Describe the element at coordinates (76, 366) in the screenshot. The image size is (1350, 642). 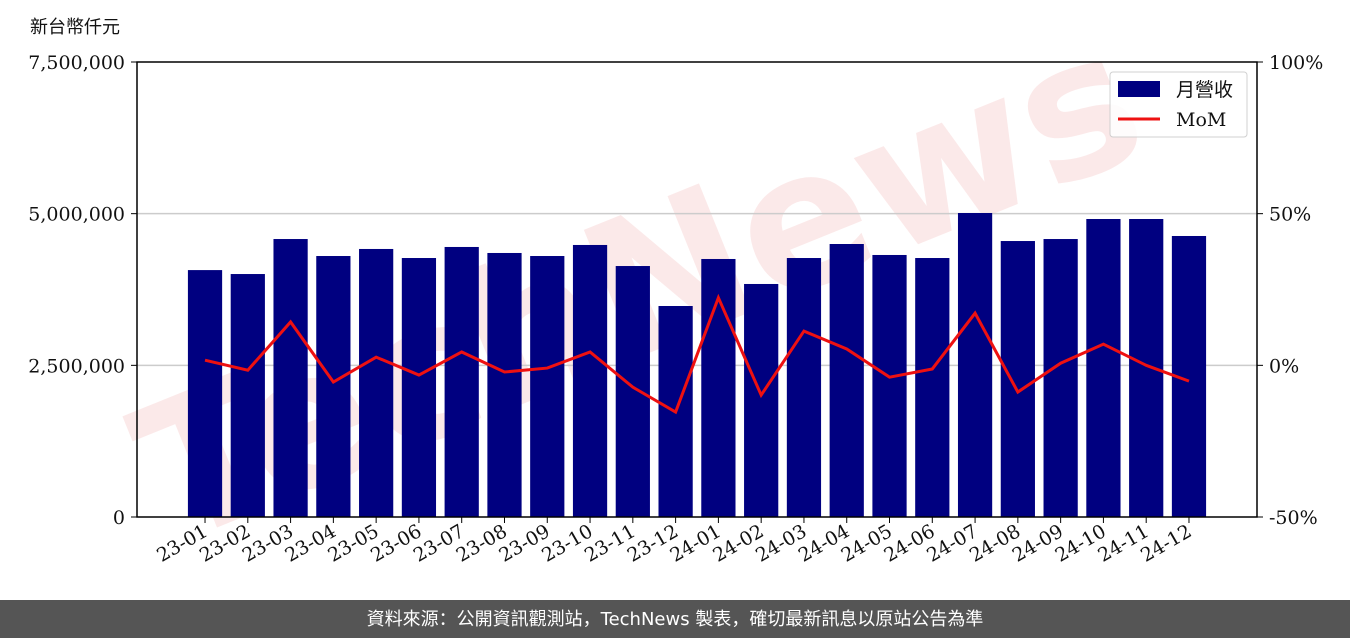
I see `y-tick-label: 2,500,000` at that location.